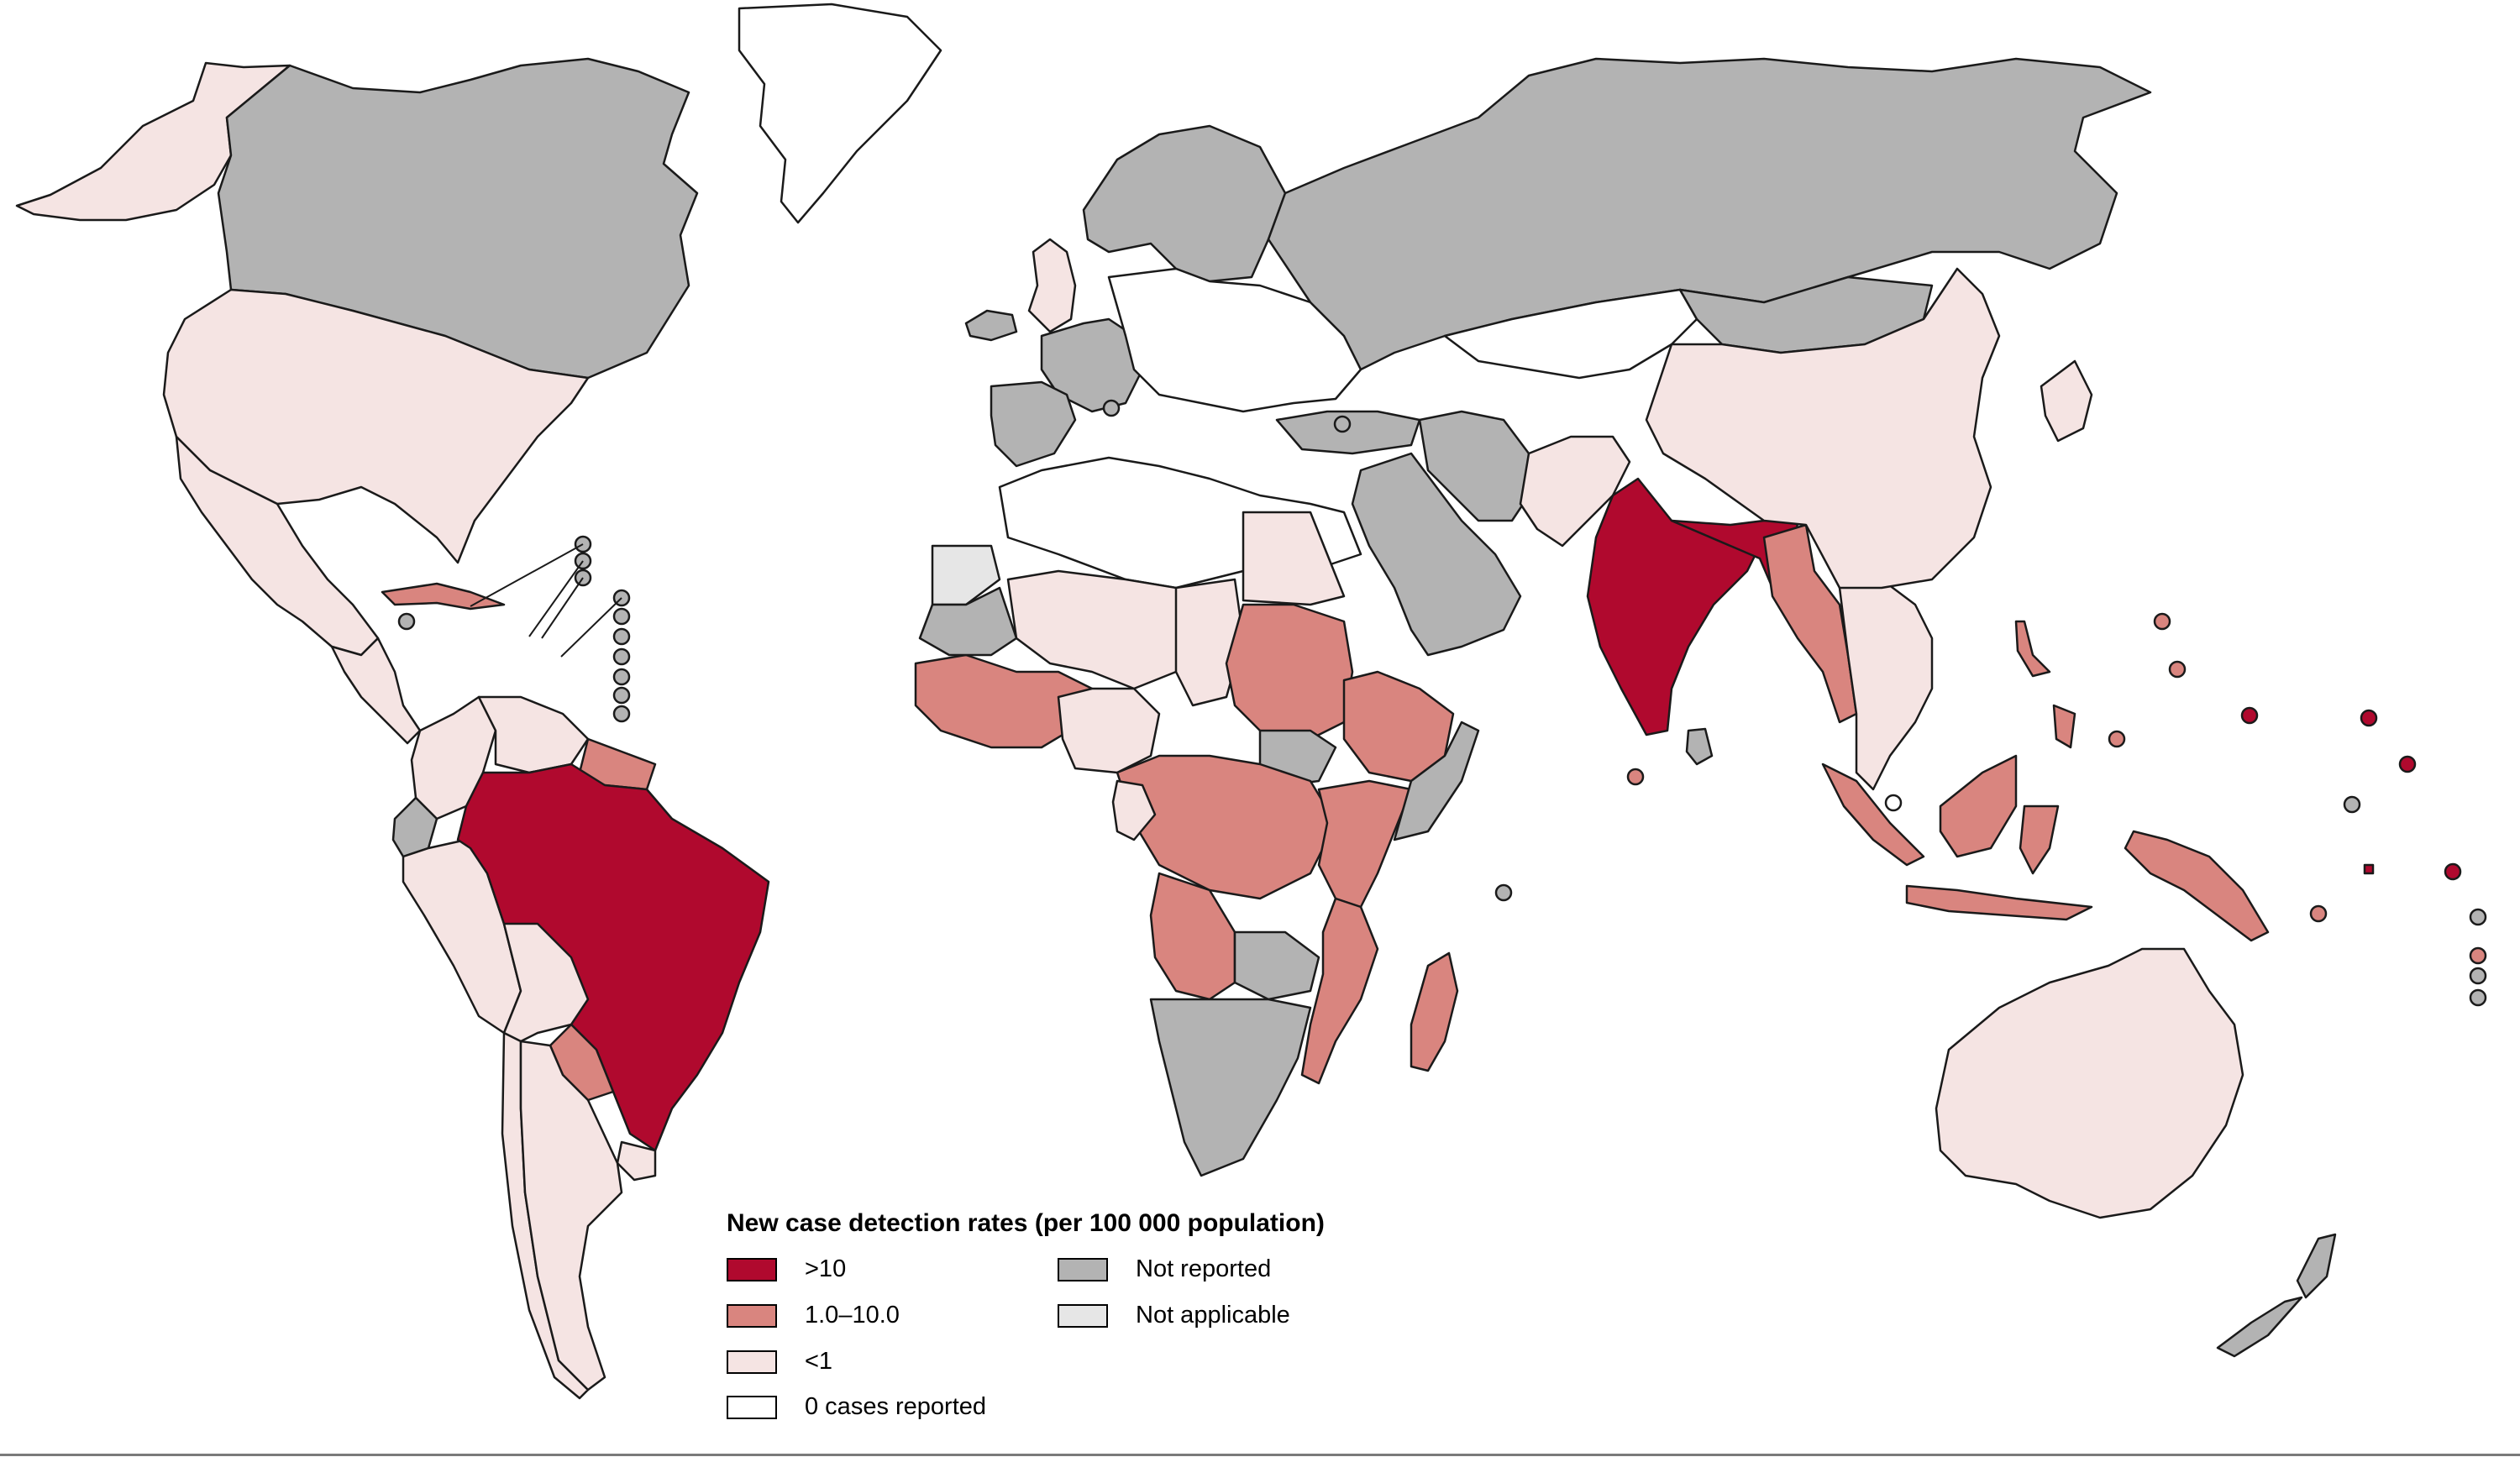 This screenshot has height=1457, width=2520. Describe the element at coordinates (1709, 214) in the screenshot. I see `region-russia` at that location.